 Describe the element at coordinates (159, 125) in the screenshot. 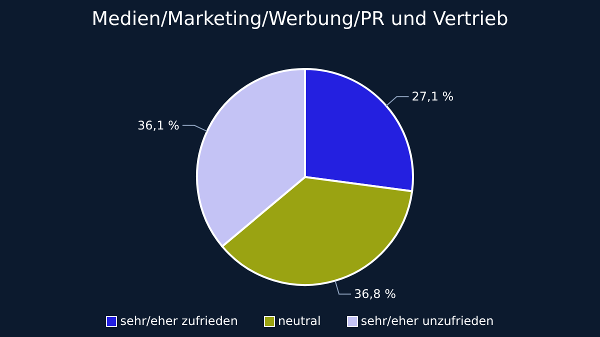

I see `data-label: 36,1 %` at that location.